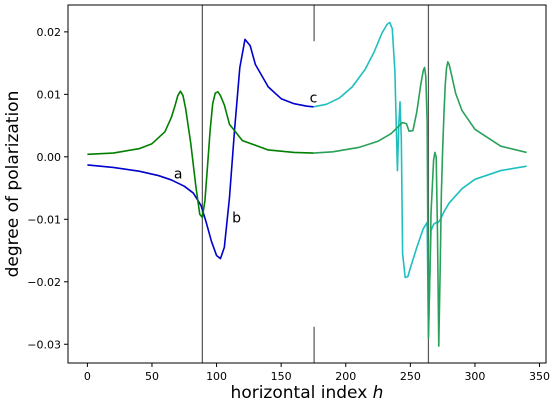 This screenshot has width=550, height=407. What do you see at coordinates (152, 376) in the screenshot?
I see `x-tick-label-1: 50` at bounding box center [152, 376].